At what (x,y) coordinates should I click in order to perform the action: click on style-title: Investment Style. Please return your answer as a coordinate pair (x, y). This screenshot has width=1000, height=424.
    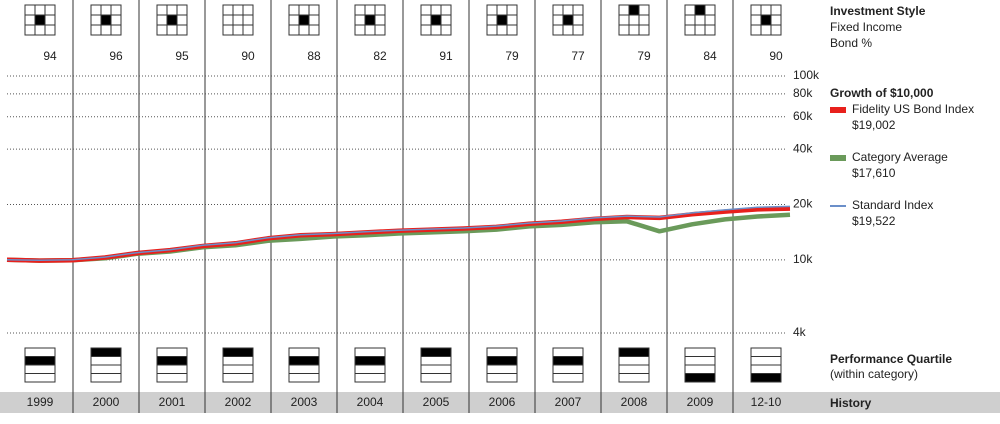
    Looking at the image, I should click on (878, 11).